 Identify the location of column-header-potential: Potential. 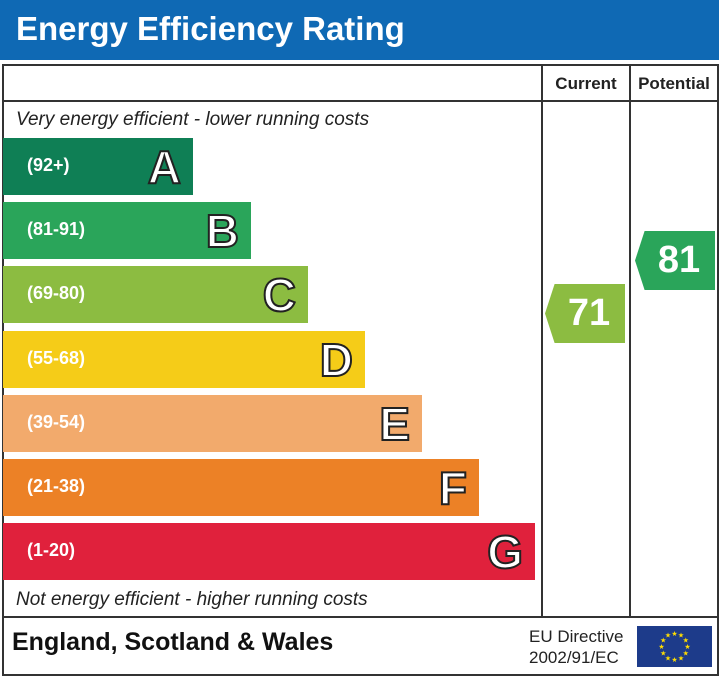
(674, 83).